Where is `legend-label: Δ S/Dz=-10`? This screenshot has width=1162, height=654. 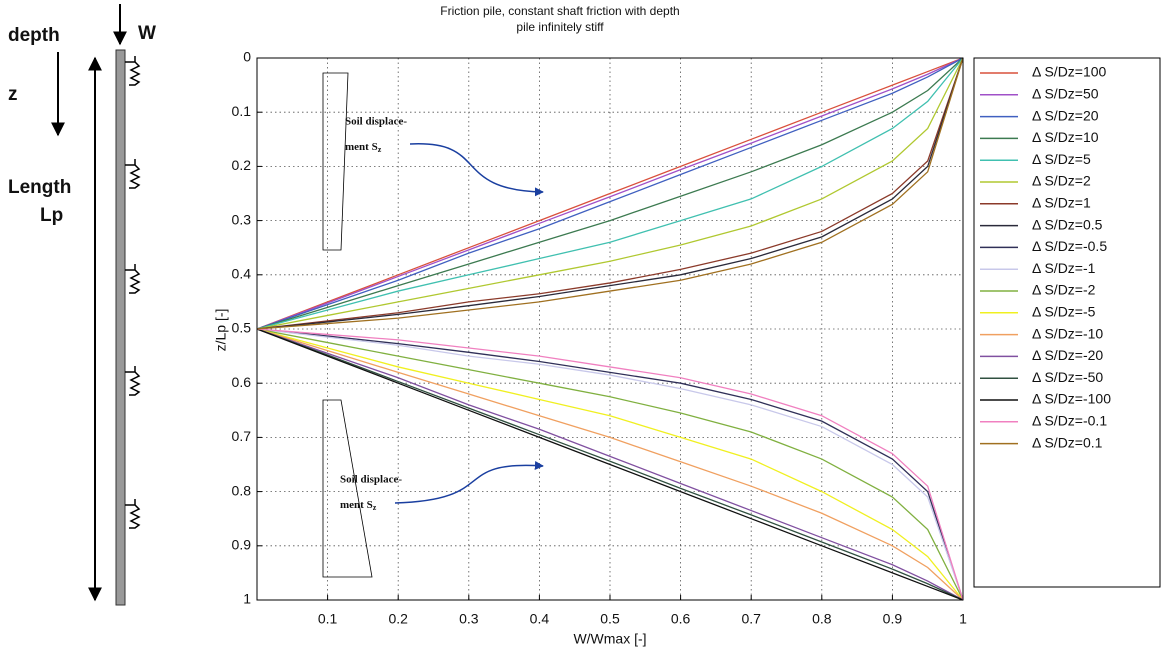
legend-label: Δ S/Dz=-10 is located at coordinates (1067, 333).